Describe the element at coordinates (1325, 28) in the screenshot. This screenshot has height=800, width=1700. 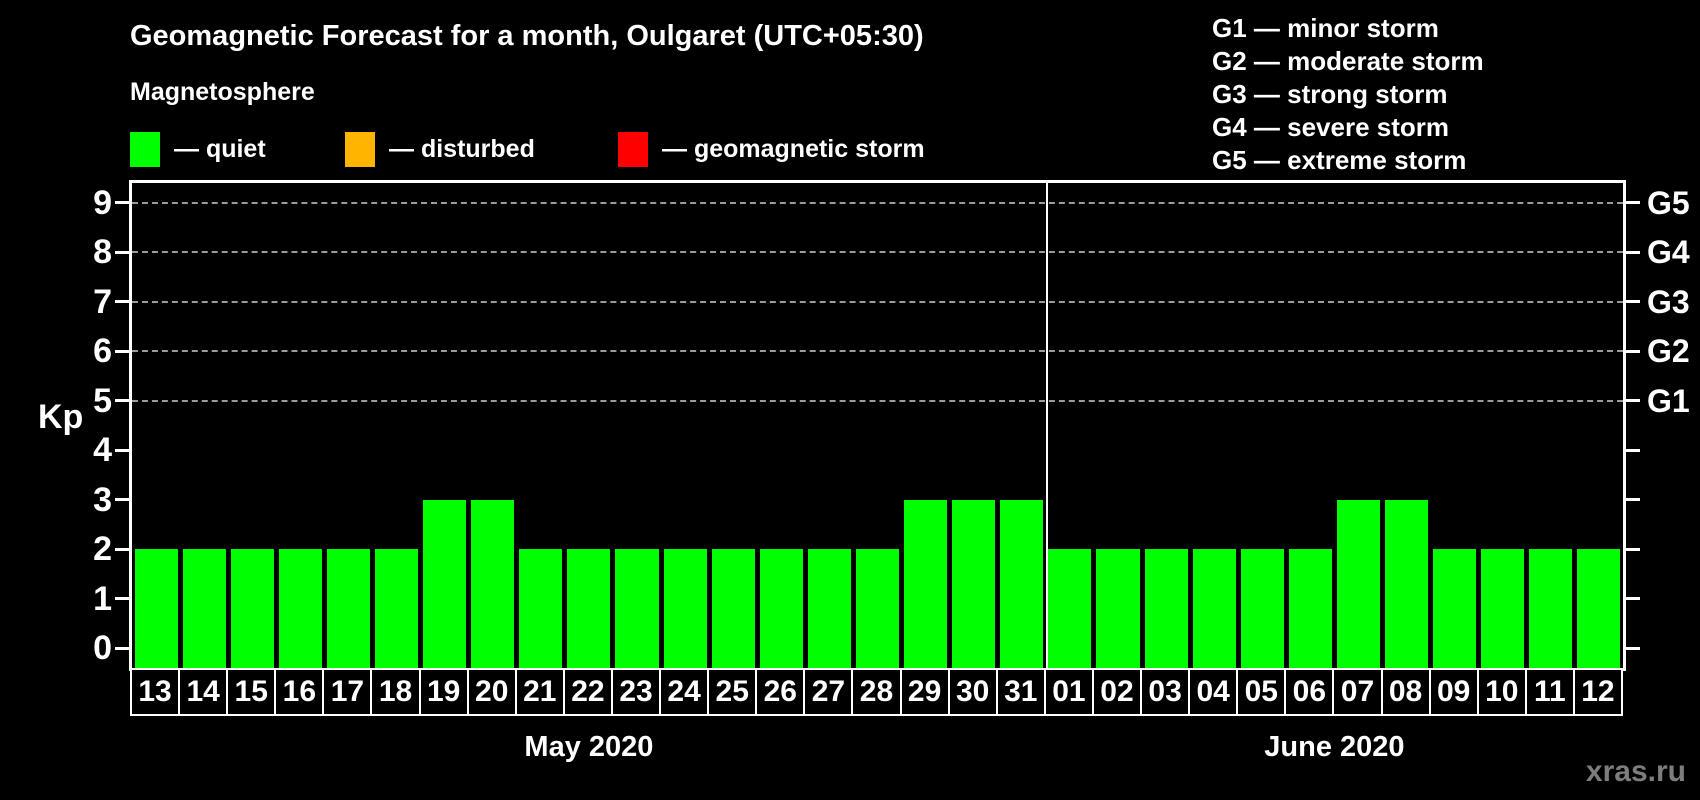
I see `storm-scale-line-g1: G1 — minor storm` at that location.